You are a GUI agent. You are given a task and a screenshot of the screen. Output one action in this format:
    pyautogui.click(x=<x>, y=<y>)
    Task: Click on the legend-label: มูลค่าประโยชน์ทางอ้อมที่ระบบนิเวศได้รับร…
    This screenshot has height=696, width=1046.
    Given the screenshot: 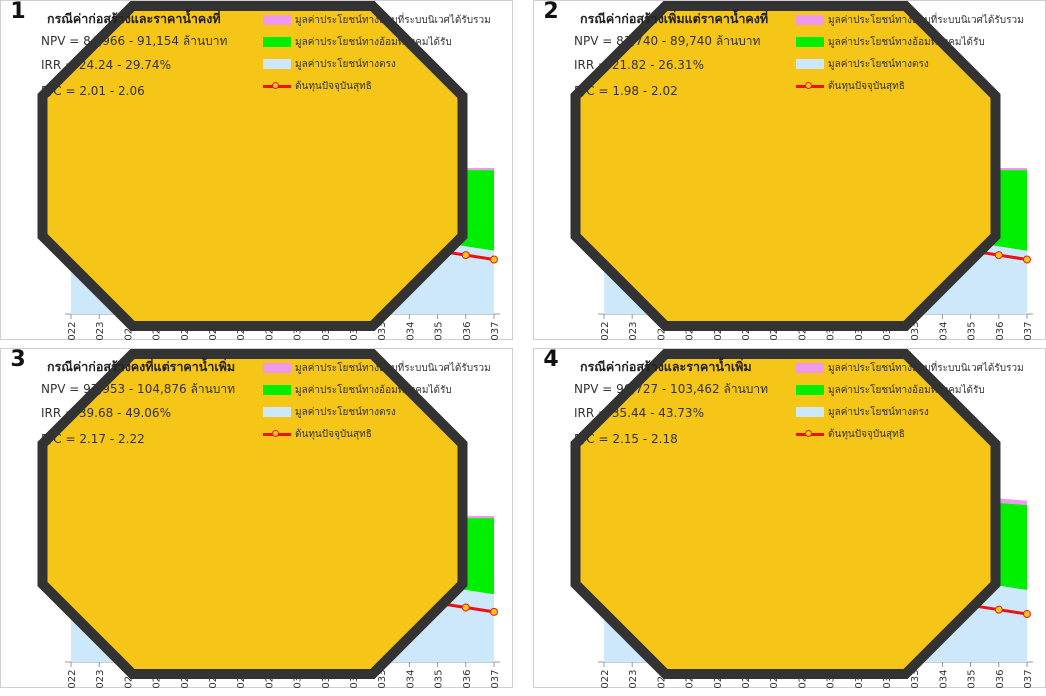 What is the action you would take?
    pyautogui.click(x=926, y=368)
    